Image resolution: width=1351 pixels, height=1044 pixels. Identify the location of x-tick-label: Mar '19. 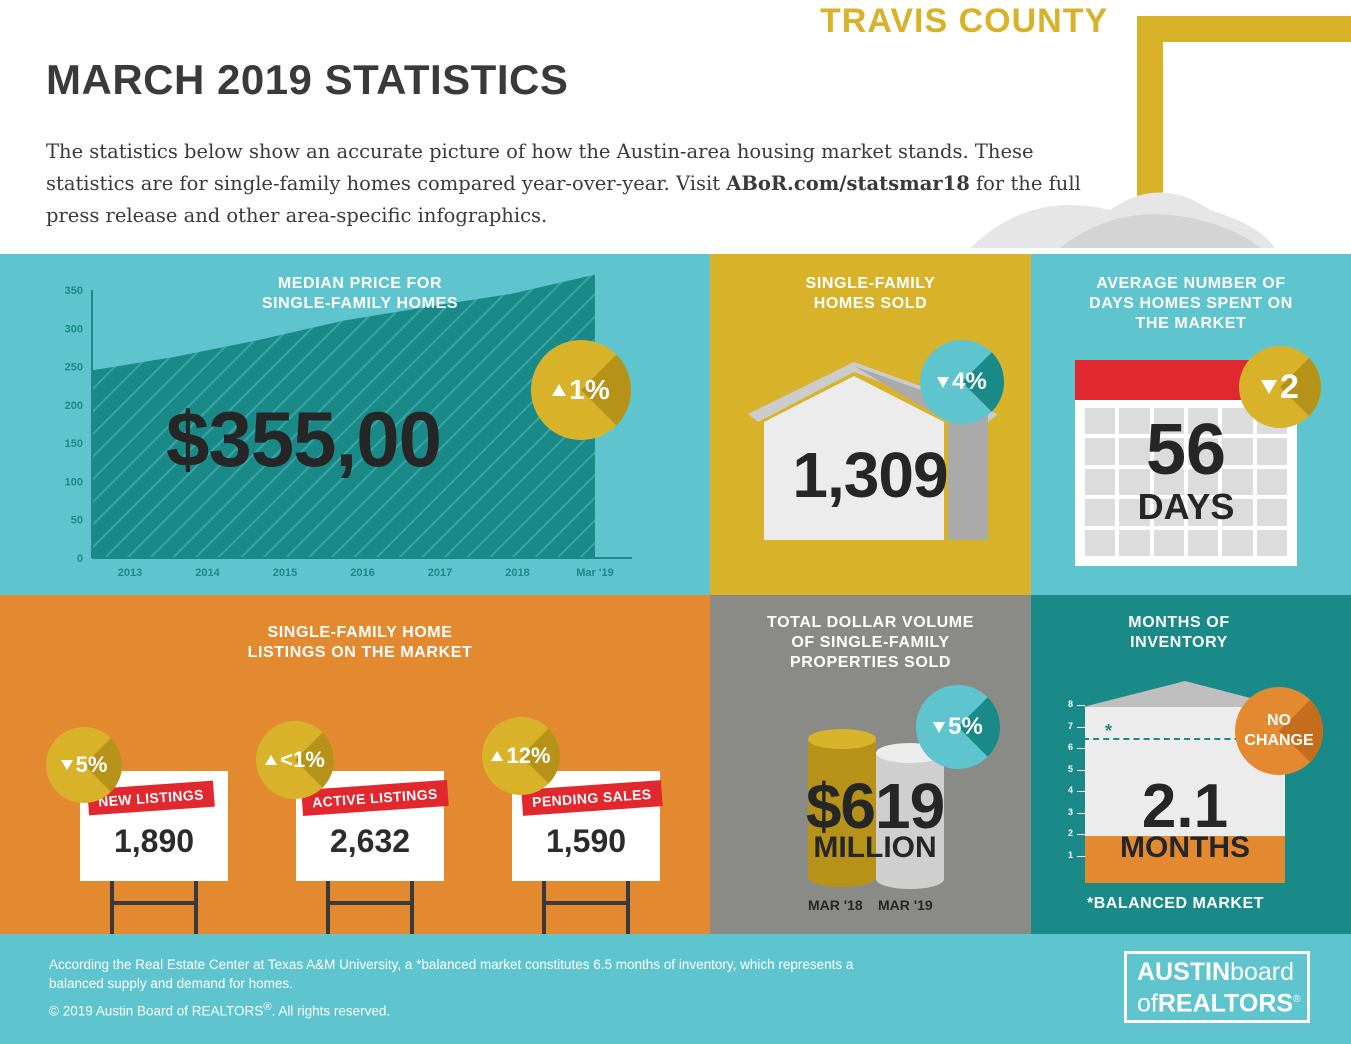
(594, 573).